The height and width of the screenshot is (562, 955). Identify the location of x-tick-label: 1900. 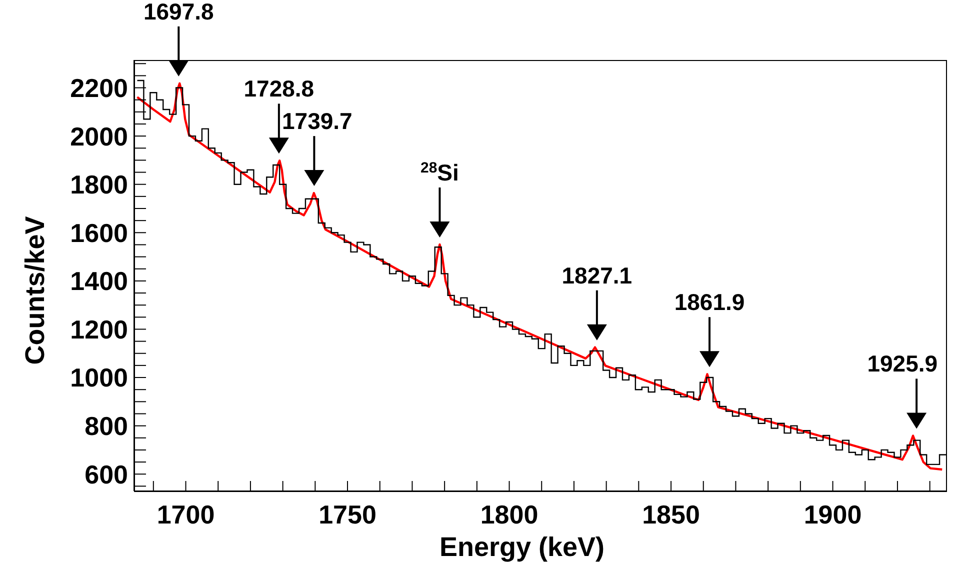
(833, 514).